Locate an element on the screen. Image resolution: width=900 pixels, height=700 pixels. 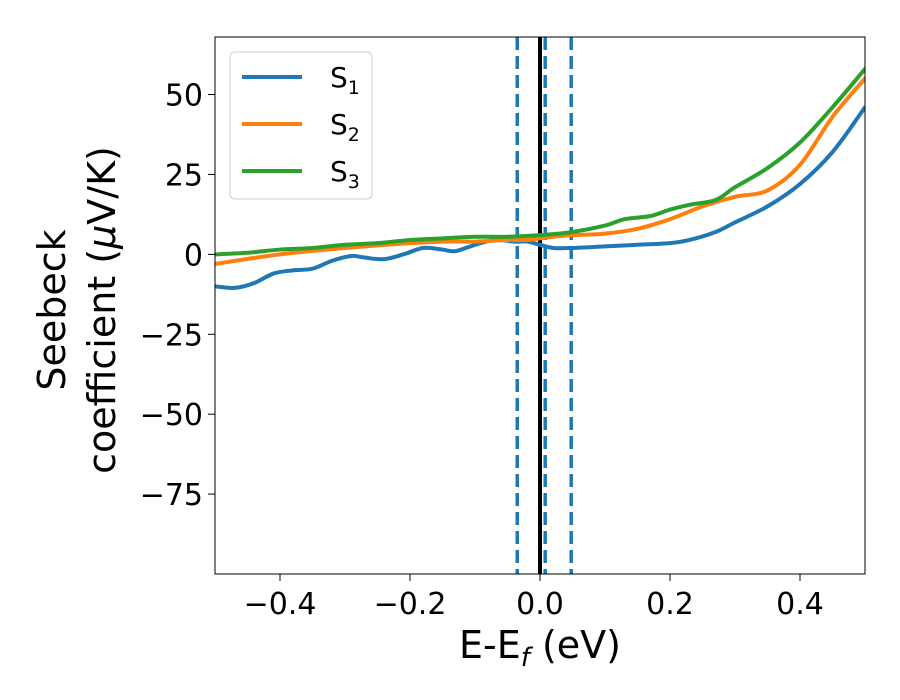
y-tick-label: −50 is located at coordinates (171, 415).